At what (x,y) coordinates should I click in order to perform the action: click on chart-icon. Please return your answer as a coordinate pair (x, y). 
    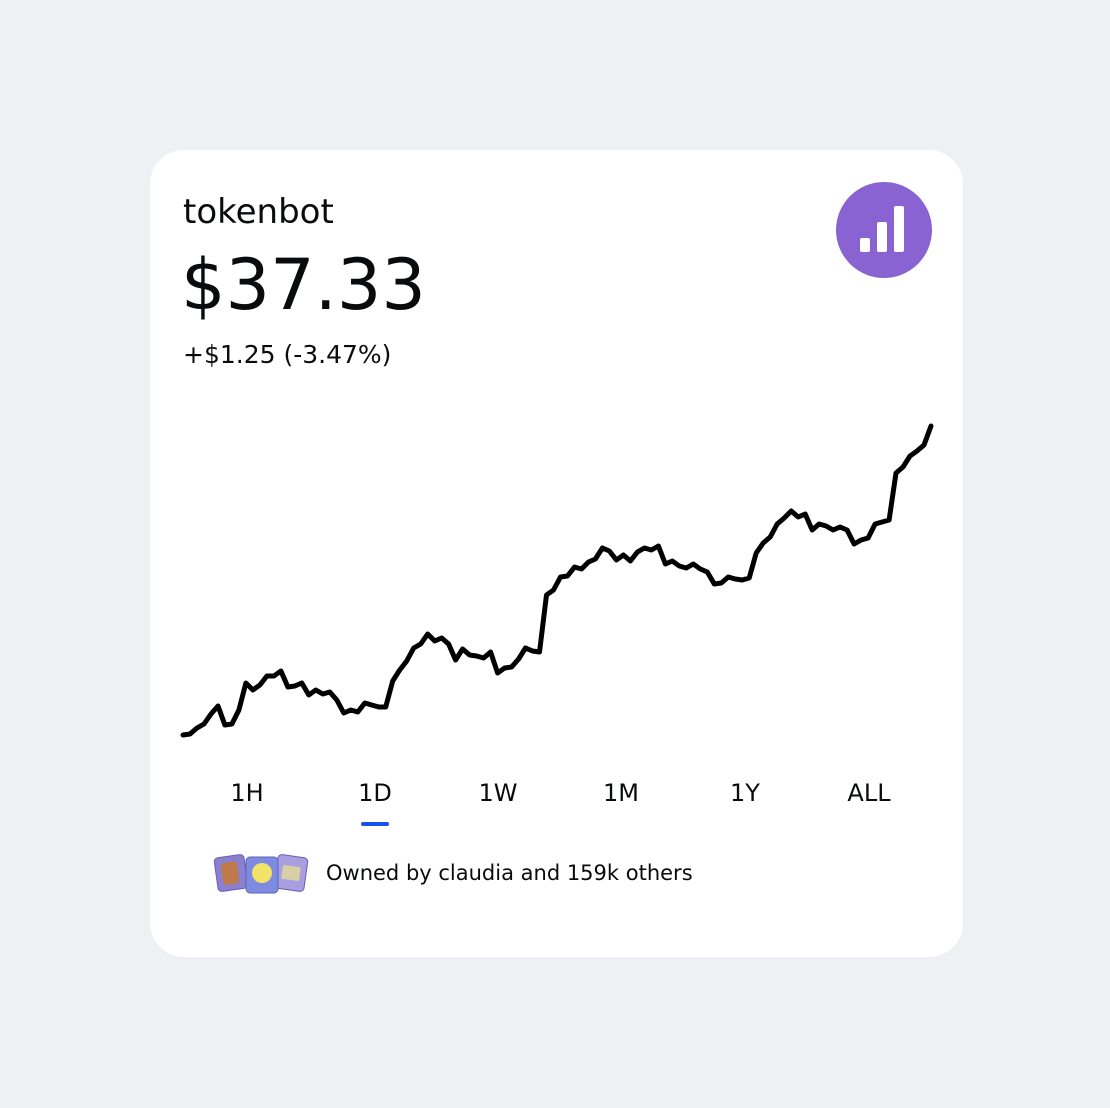
    Looking at the image, I should click on (884, 230).